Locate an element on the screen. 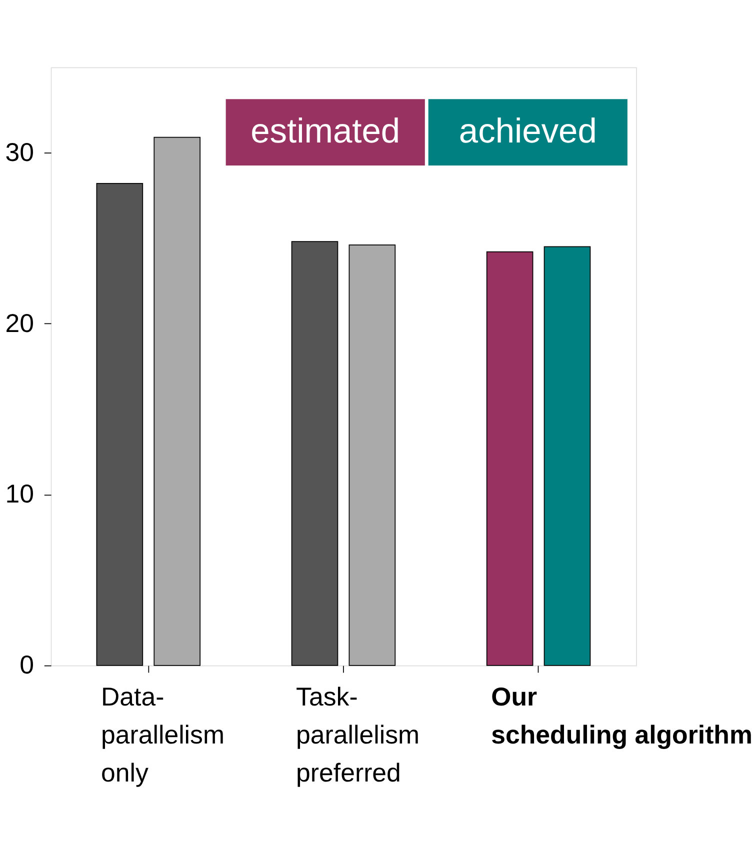  x-tick-label: Our scheduling algorithm is located at coordinates (621, 716).